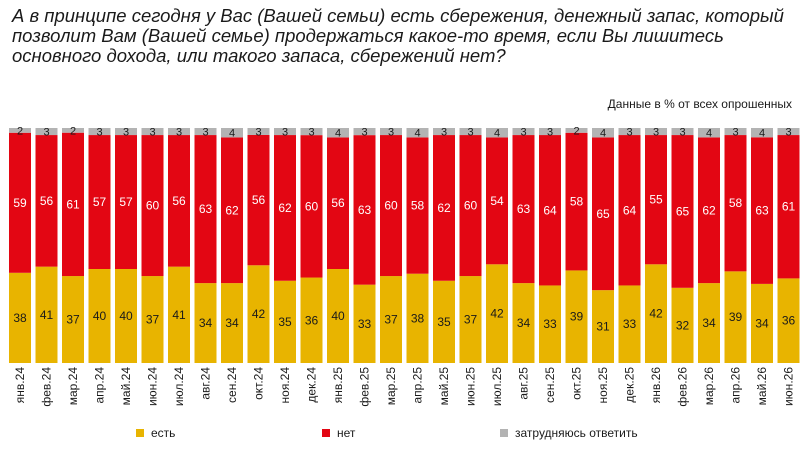 Image resolution: width=800 pixels, height=450 pixels. I want to click on data-label-no: 60, so click(312, 206).